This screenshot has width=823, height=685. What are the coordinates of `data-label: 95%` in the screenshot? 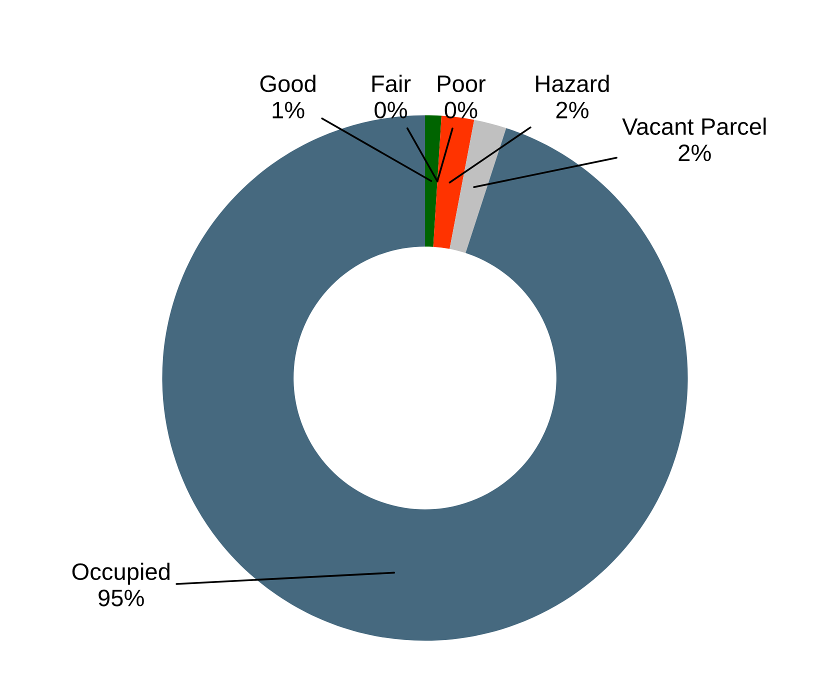 It's located at (121, 598).